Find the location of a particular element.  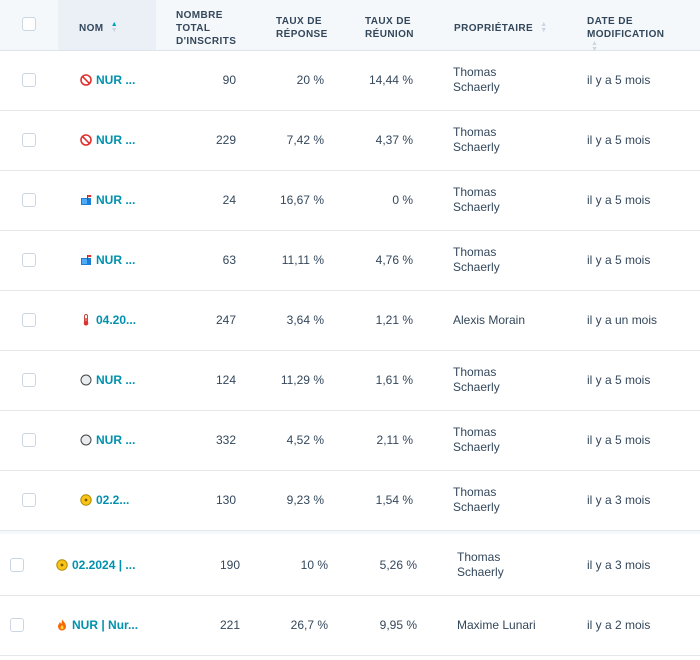

thermometer-icon is located at coordinates (86, 320).